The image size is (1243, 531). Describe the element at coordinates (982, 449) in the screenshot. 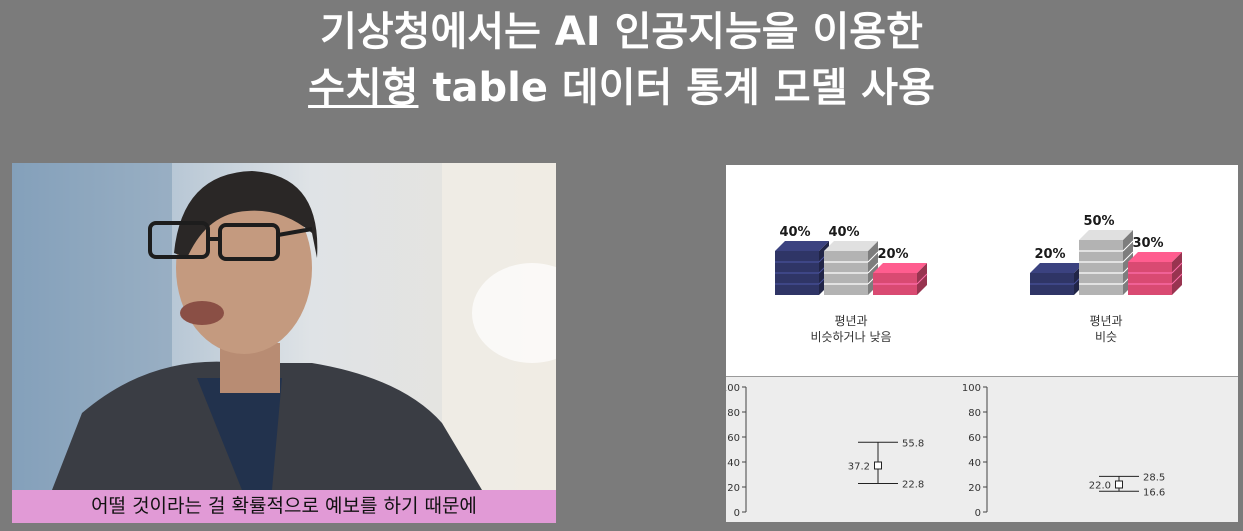

I see `range-chart-area` at that location.